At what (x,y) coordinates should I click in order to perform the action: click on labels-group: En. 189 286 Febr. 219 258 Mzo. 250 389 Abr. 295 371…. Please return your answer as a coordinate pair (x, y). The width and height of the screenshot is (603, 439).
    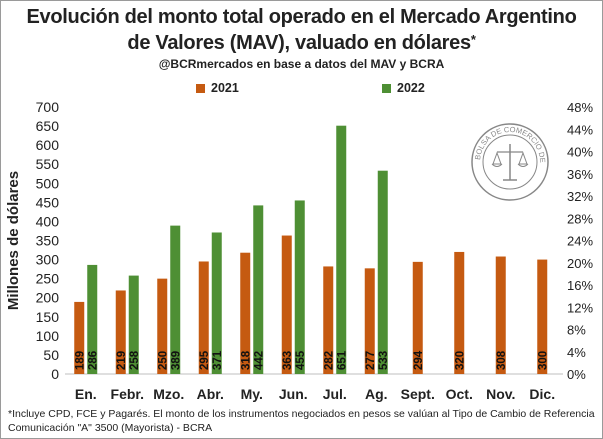
    Looking at the image, I should click on (314, 376).